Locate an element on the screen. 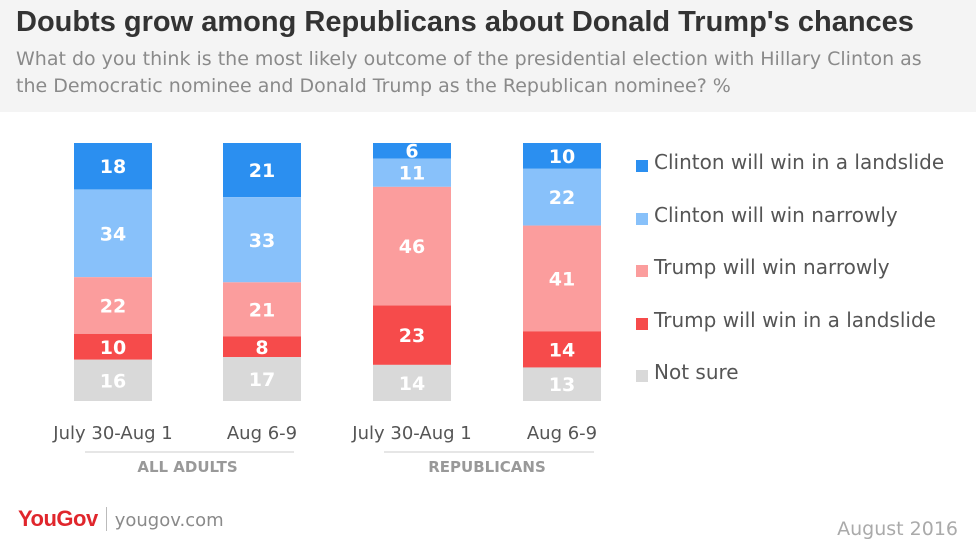  data-label: 16 is located at coordinates (113, 381).